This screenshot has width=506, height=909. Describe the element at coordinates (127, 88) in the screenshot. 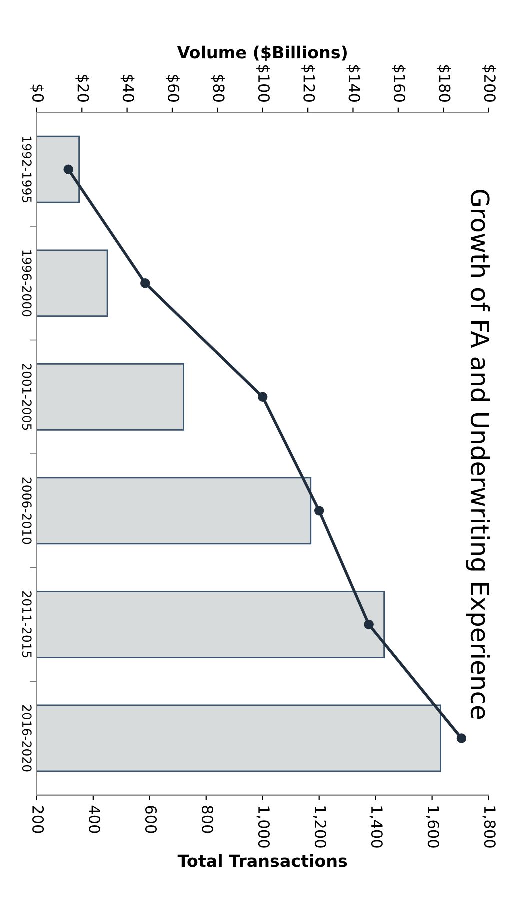

I see `x2-tick-label: $40` at that location.